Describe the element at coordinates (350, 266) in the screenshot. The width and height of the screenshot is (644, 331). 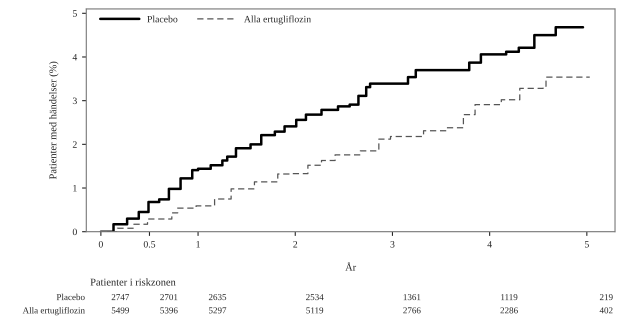
I see `x-axis-title: År` at that location.